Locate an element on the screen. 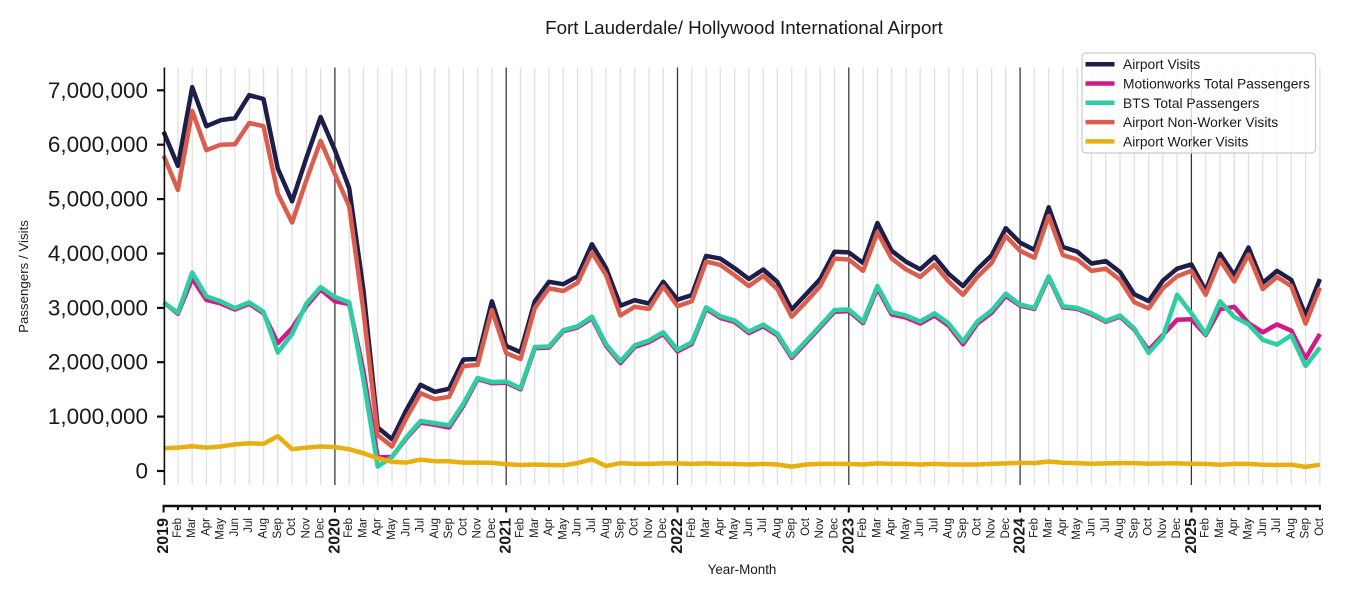  svg-text: BTS Total Passengers is located at coordinates (1191, 103).